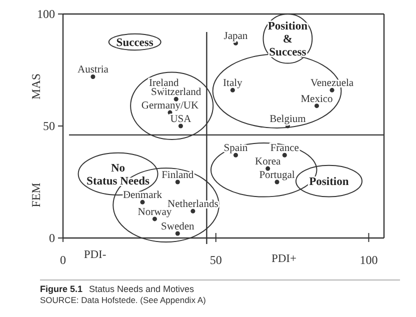 This screenshot has height=317, width=416. What do you see at coordinates (170, 106) in the screenshot?
I see `data-label: Germany/UK` at bounding box center [170, 106].